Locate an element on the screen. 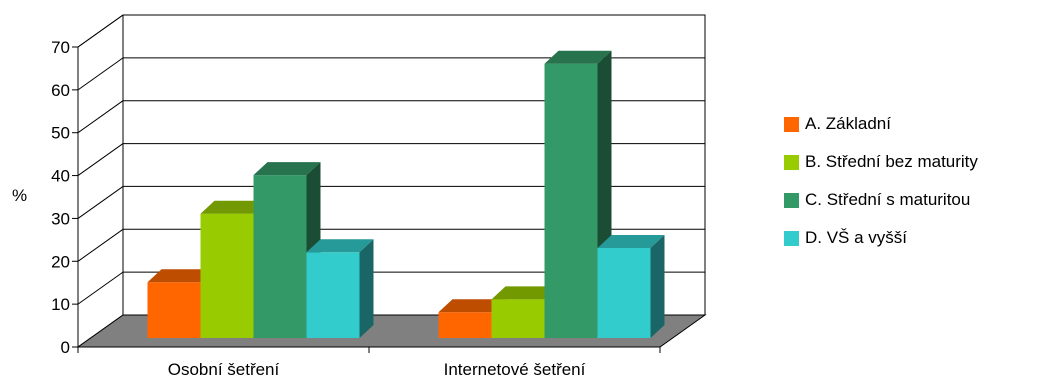  side-wall-top is located at coordinates (100, 31).